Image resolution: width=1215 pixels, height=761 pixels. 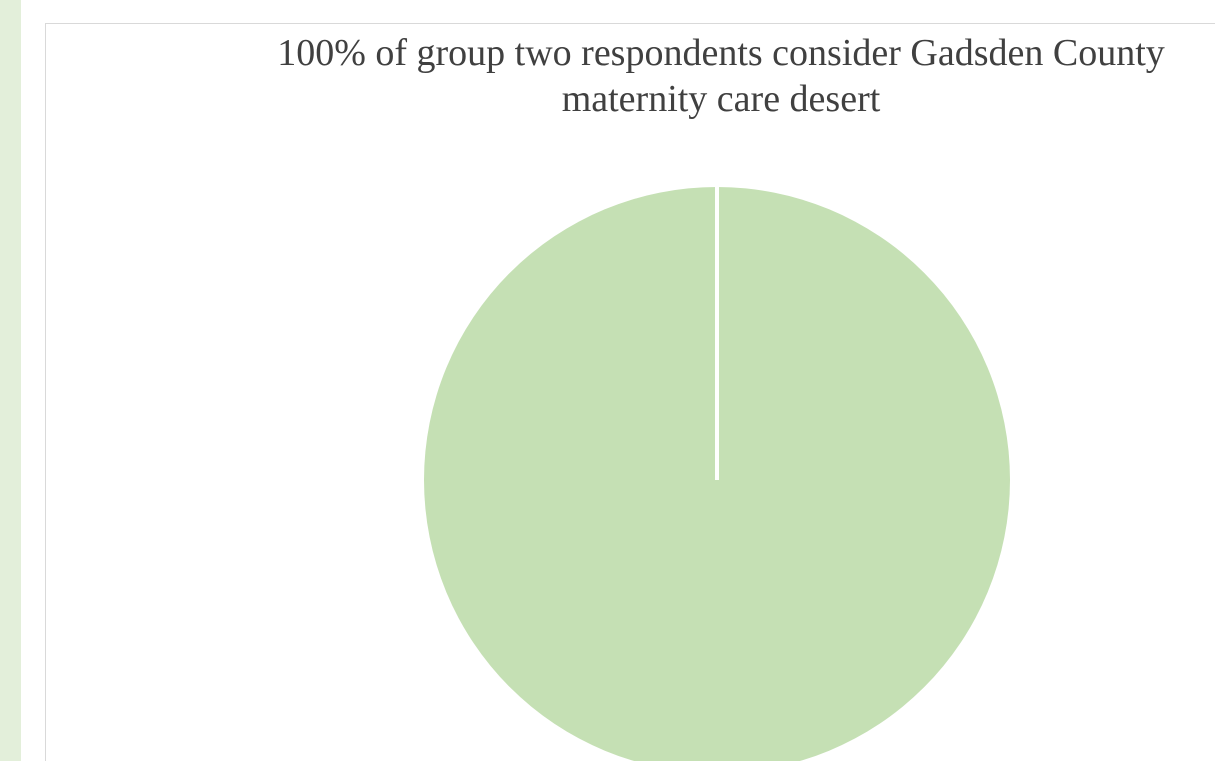 What do you see at coordinates (10, 380) in the screenshot?
I see `sidebar-strip` at bounding box center [10, 380].